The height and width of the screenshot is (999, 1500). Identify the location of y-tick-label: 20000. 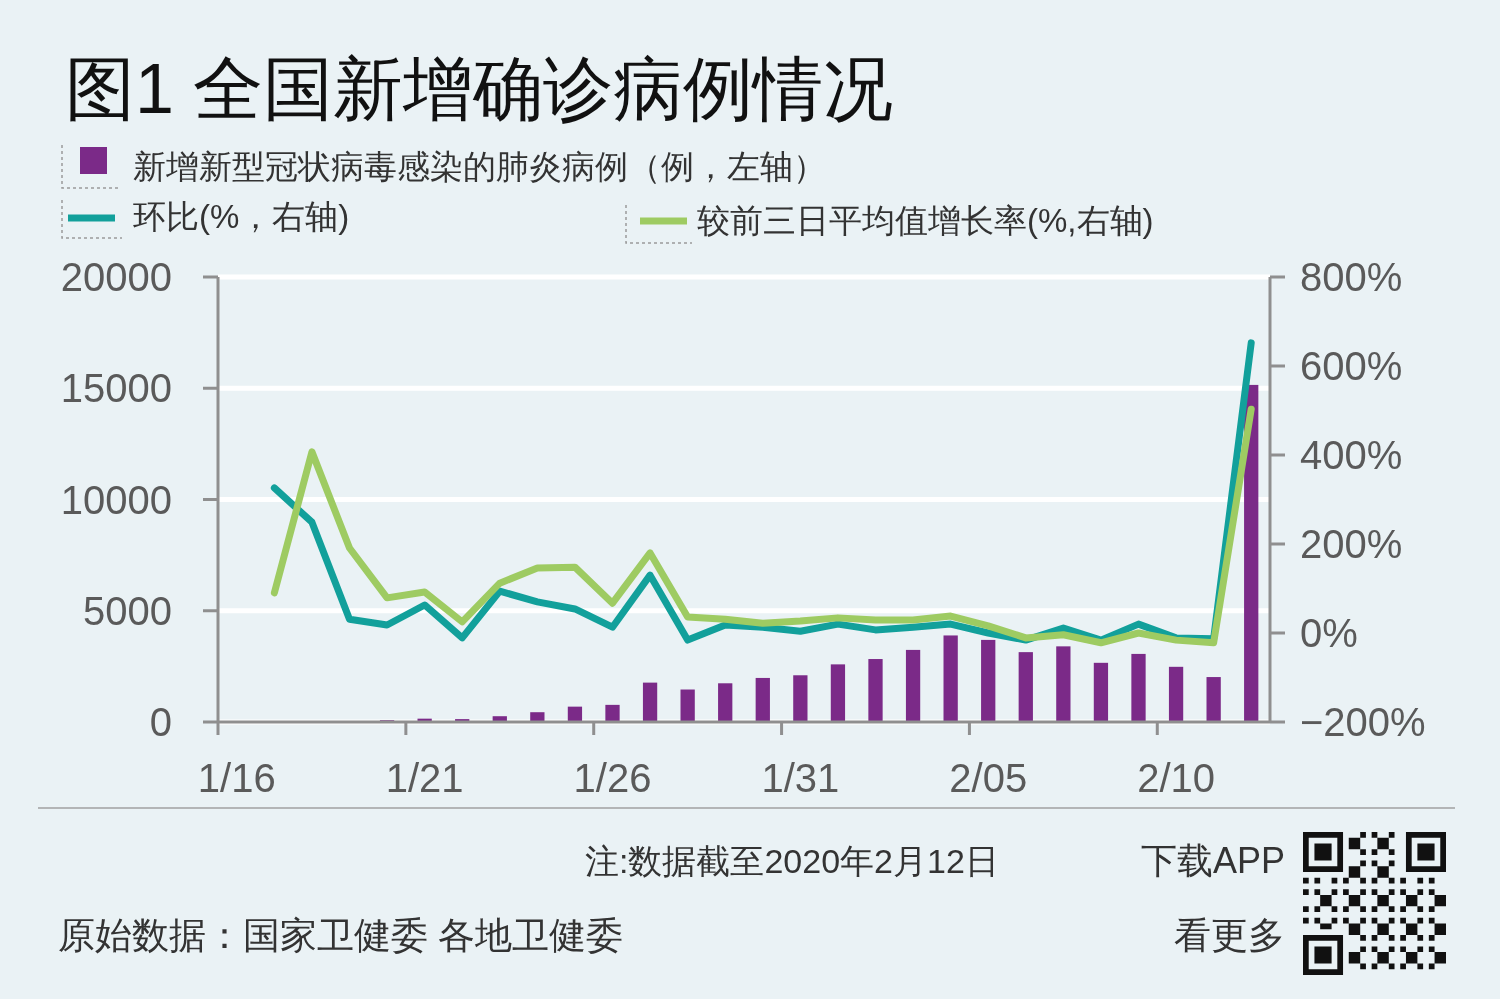
(116, 277).